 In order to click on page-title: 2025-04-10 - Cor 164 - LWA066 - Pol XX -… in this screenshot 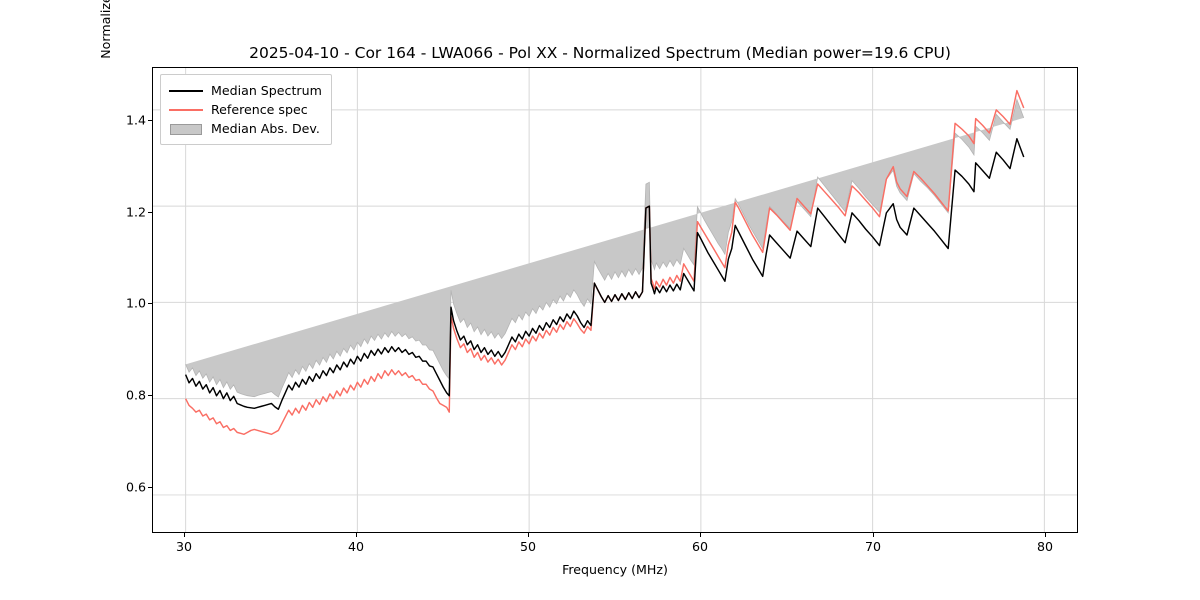, I will do `click(600, 53)`.